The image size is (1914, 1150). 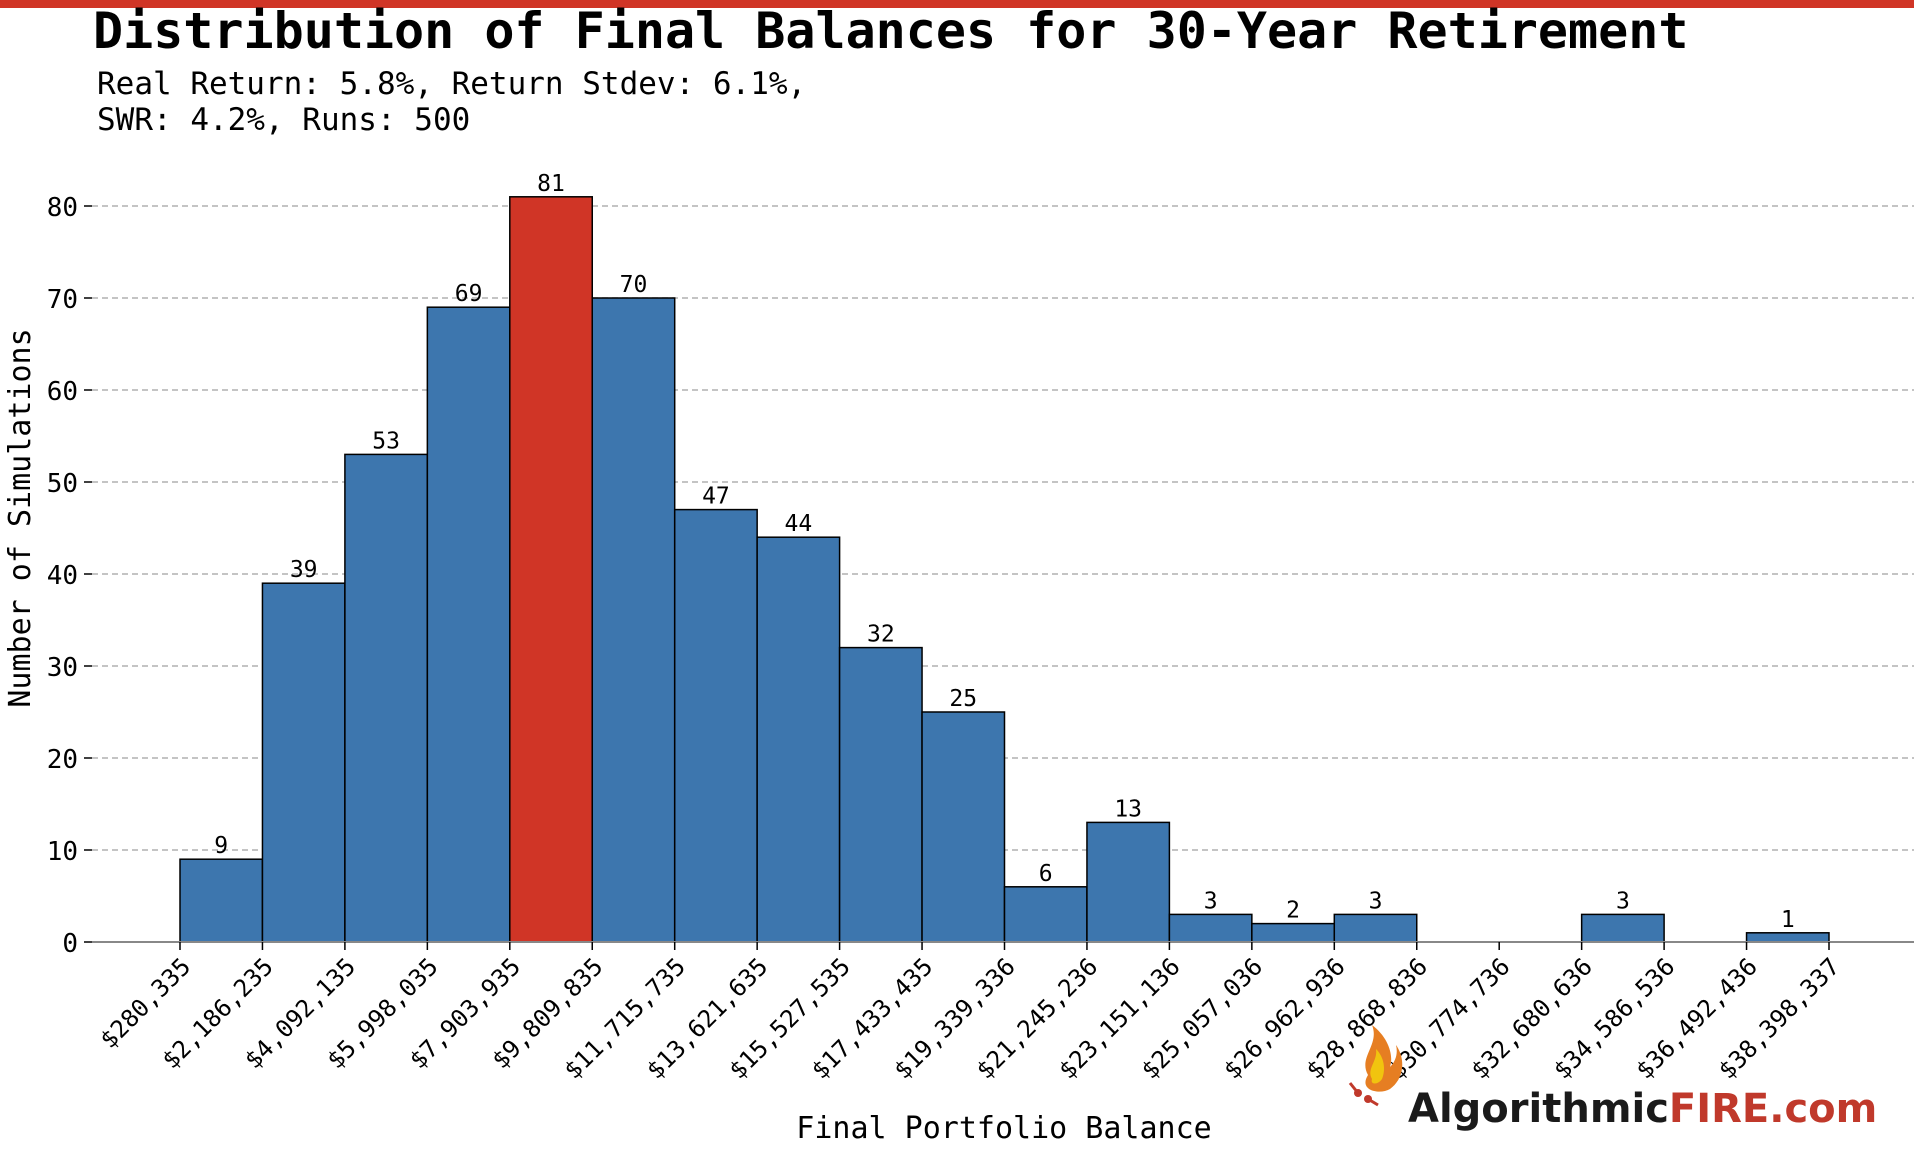 I want to click on y-axis: 0 10 20 30 40 50 60 70 80, so click(x=69, y=576).